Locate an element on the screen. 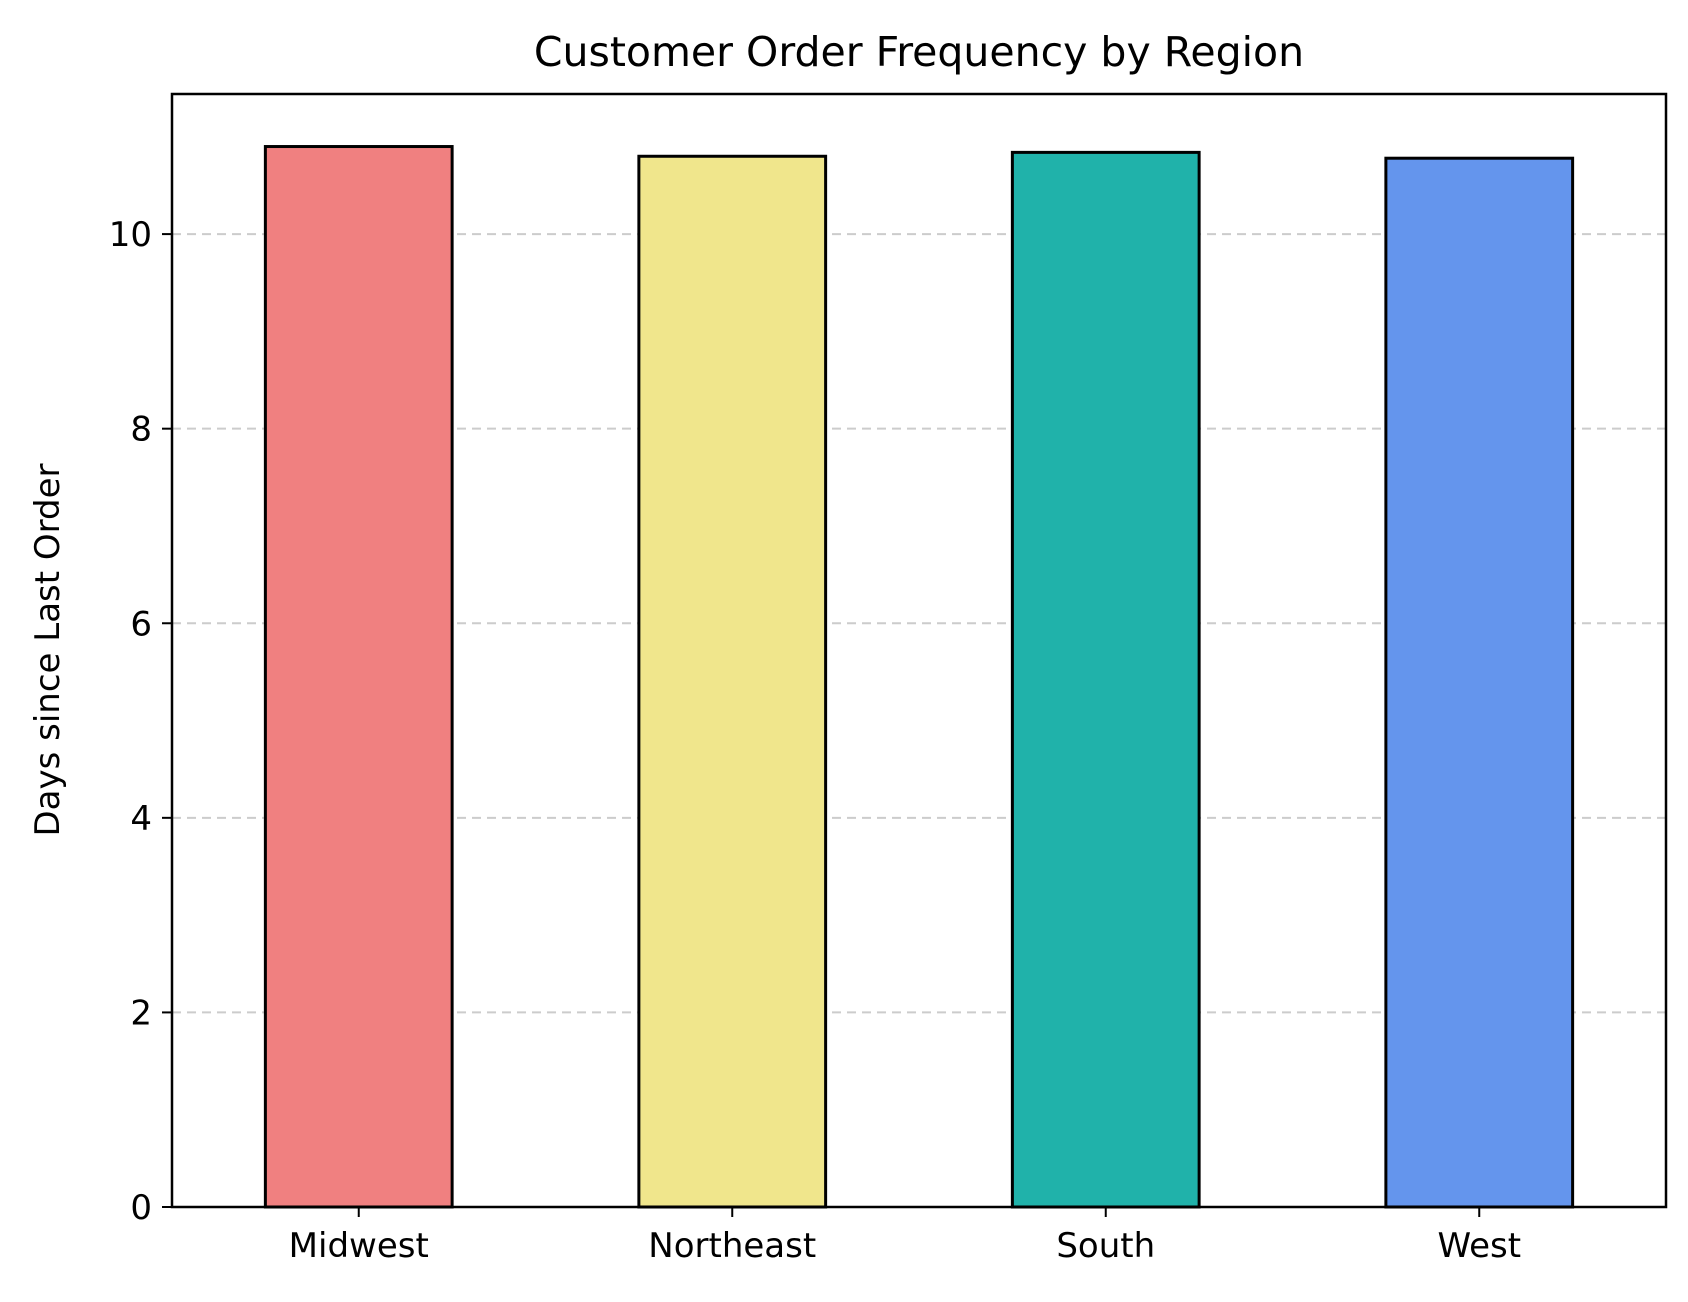 The width and height of the screenshot is (1688, 1302). bar-south is located at coordinates (1105, 679).